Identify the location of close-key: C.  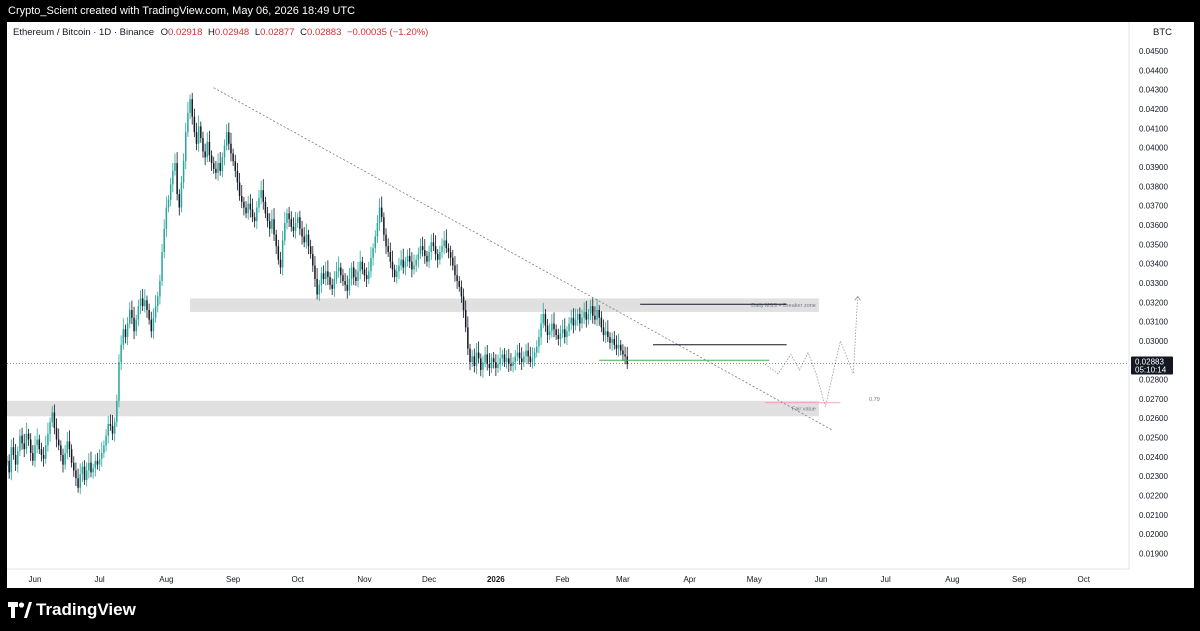
(304, 32).